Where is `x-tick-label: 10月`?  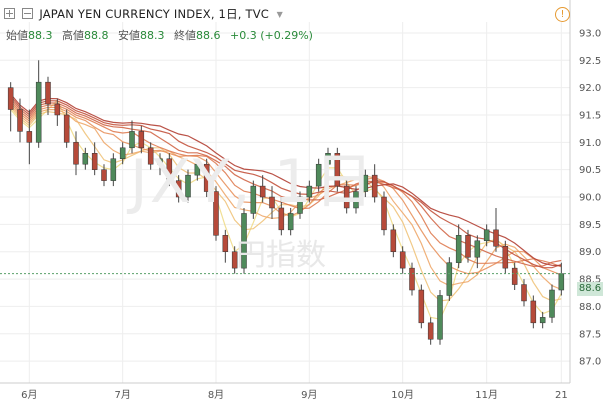 x-tick-label: 10月 is located at coordinates (402, 395).